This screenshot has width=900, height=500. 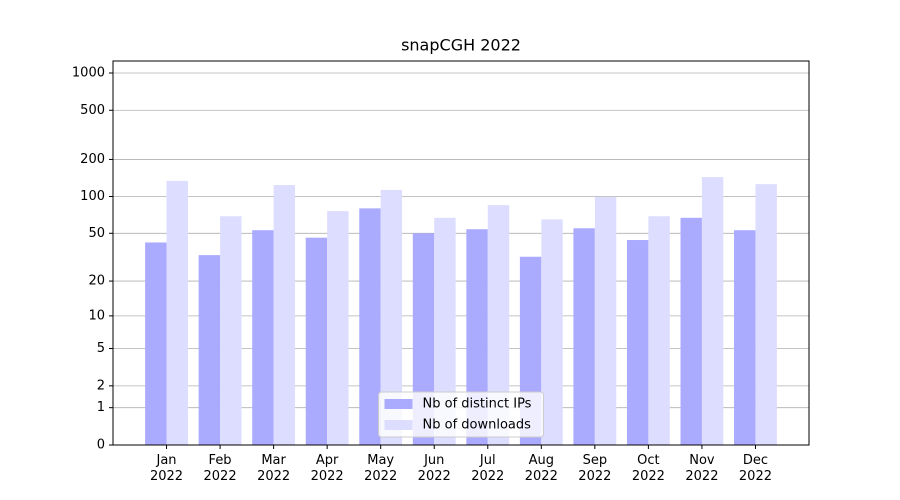 I want to click on y-tick-label: 1, so click(x=101, y=407).